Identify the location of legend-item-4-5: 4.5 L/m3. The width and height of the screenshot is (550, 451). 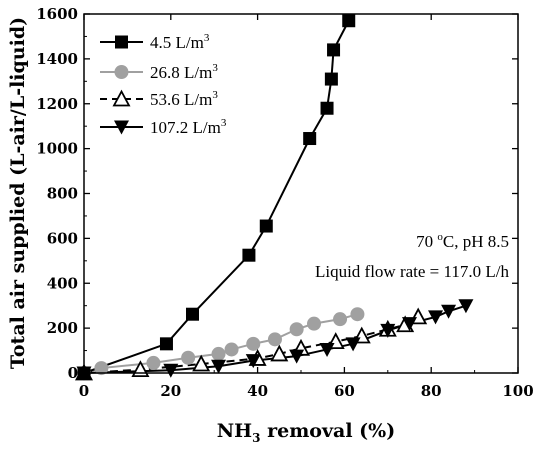
(180, 42).